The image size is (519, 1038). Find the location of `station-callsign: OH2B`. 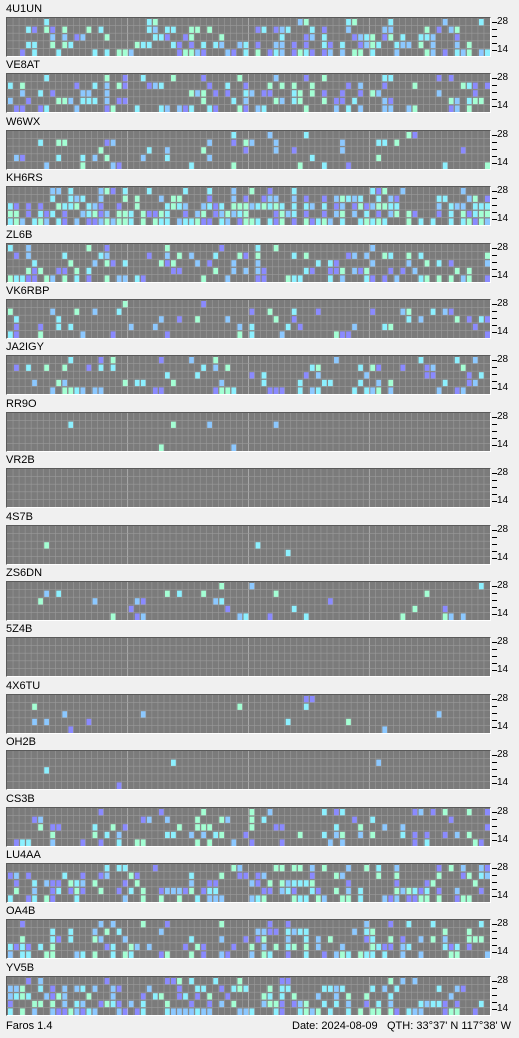

station-callsign: OH2B is located at coordinates (21, 742).